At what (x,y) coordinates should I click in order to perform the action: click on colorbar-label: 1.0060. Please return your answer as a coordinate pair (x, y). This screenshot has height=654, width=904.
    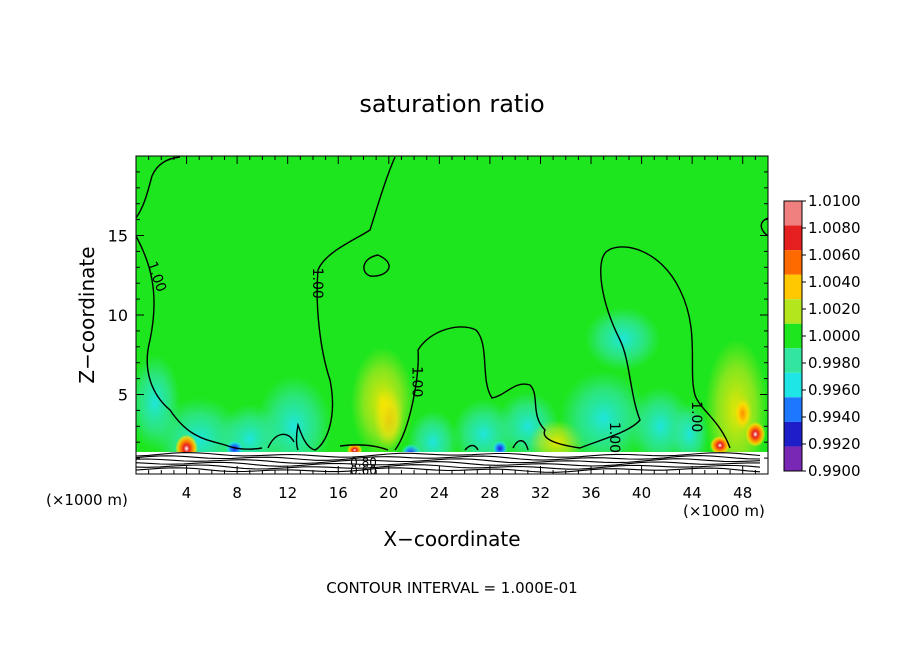
    Looking at the image, I should click on (834, 255).